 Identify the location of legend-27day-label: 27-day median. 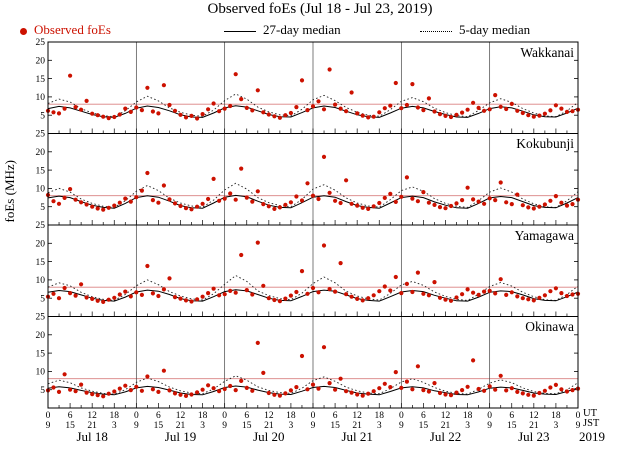
(302, 29).